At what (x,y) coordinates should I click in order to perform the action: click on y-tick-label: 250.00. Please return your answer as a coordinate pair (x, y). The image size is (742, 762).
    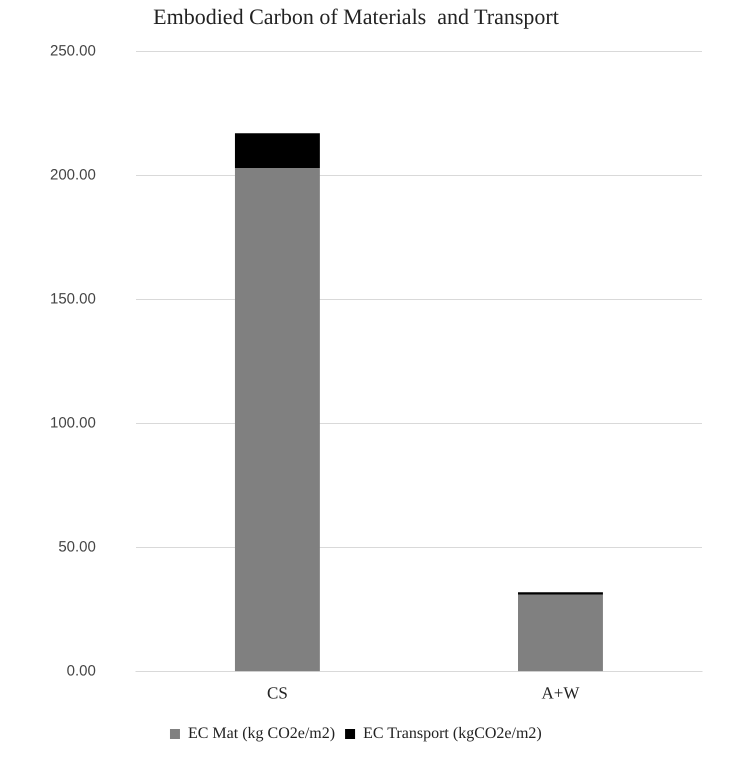
    Looking at the image, I should click on (73, 51).